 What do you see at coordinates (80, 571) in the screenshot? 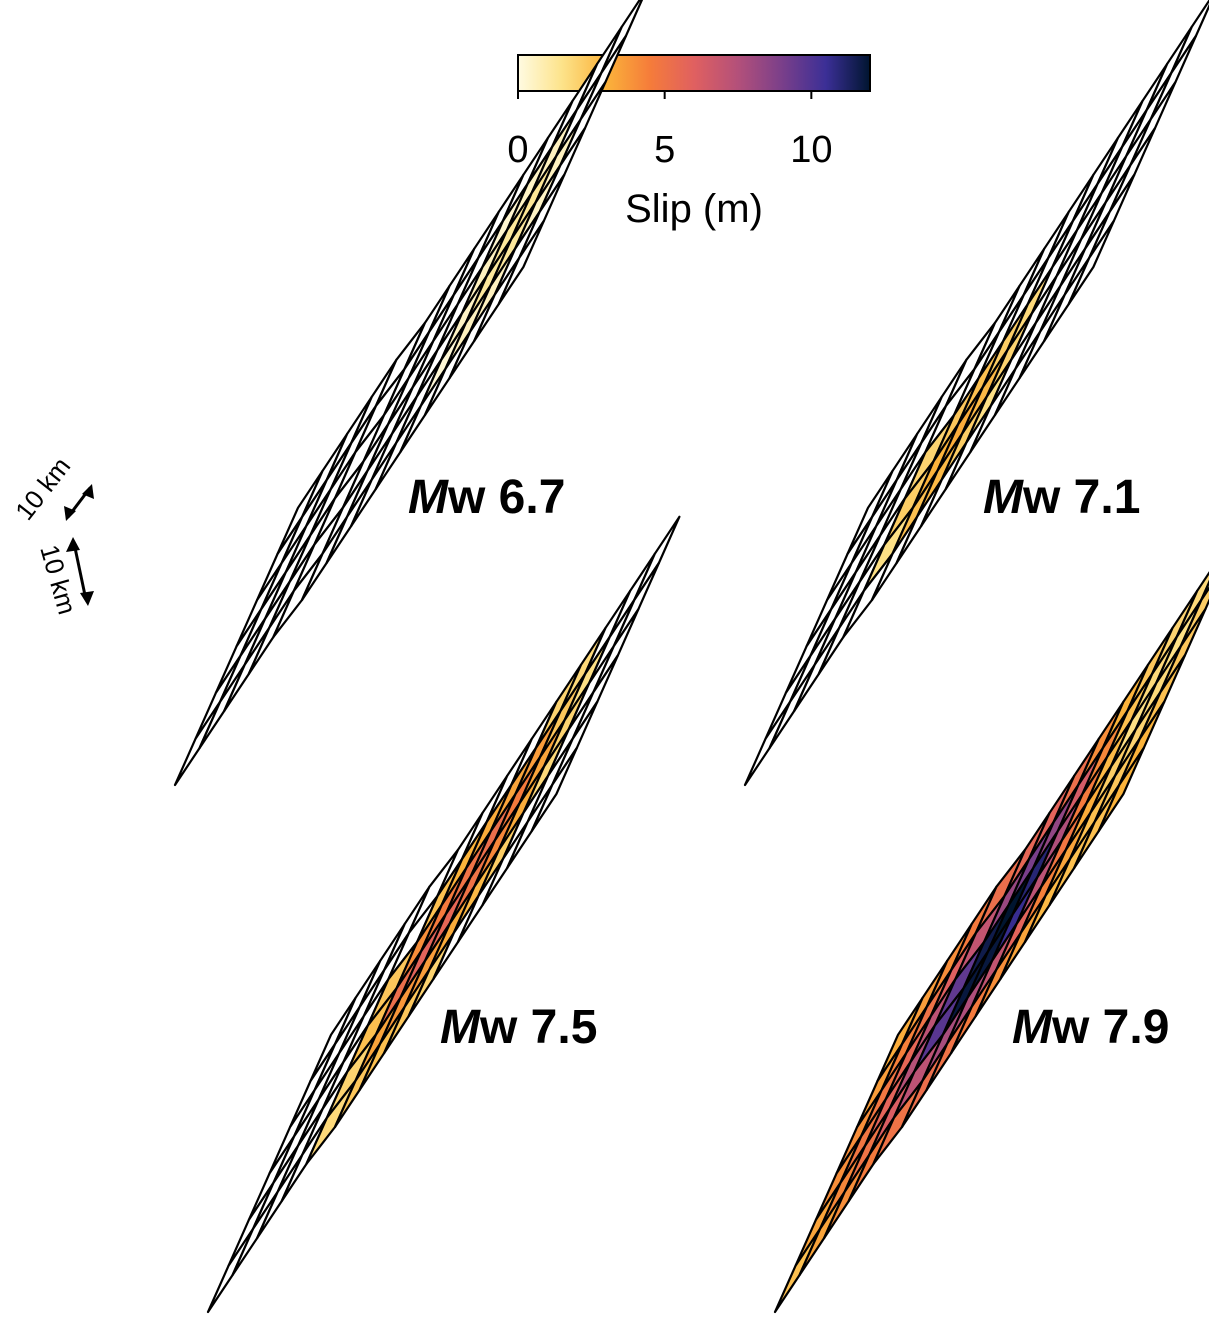
I see `dip-scale-arrow` at bounding box center [80, 571].